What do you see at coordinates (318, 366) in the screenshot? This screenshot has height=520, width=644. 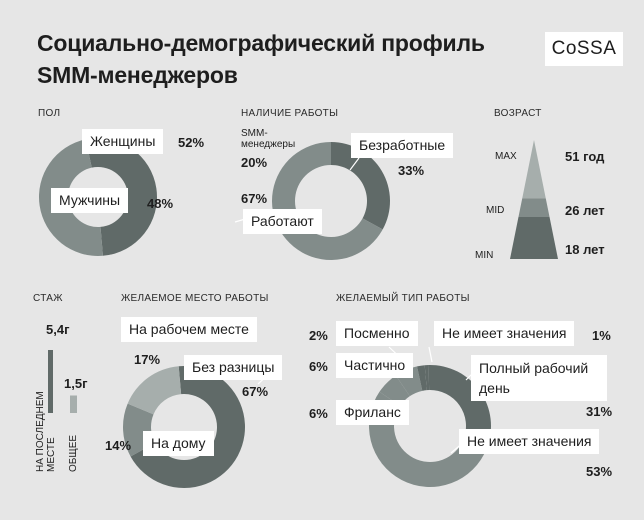 I see `worktype-pct-part: 6%` at bounding box center [318, 366].